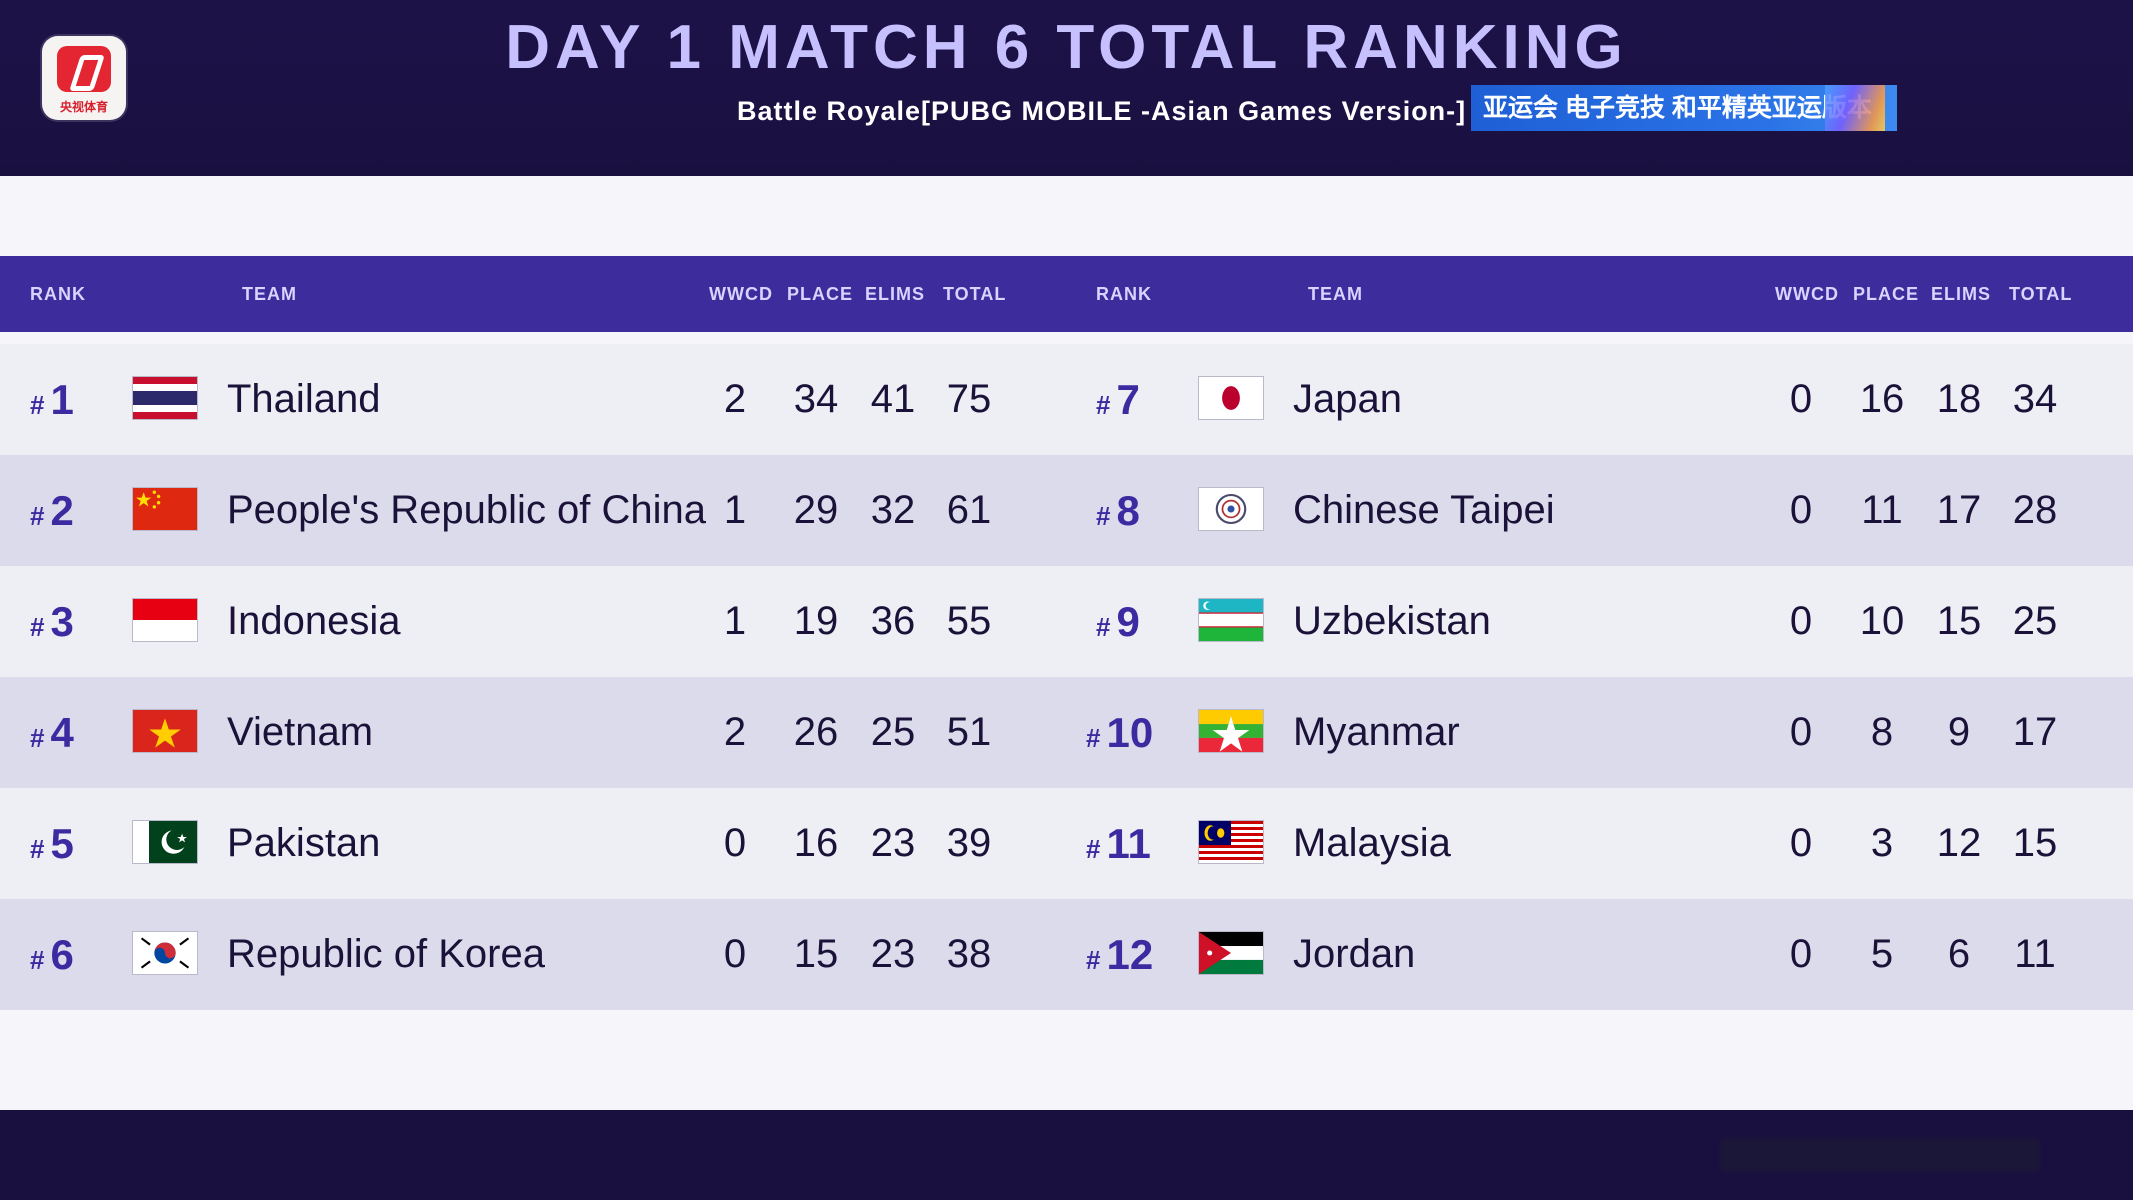  Describe the element at coordinates (2035, 621) in the screenshot. I see `total-value: 25` at that location.